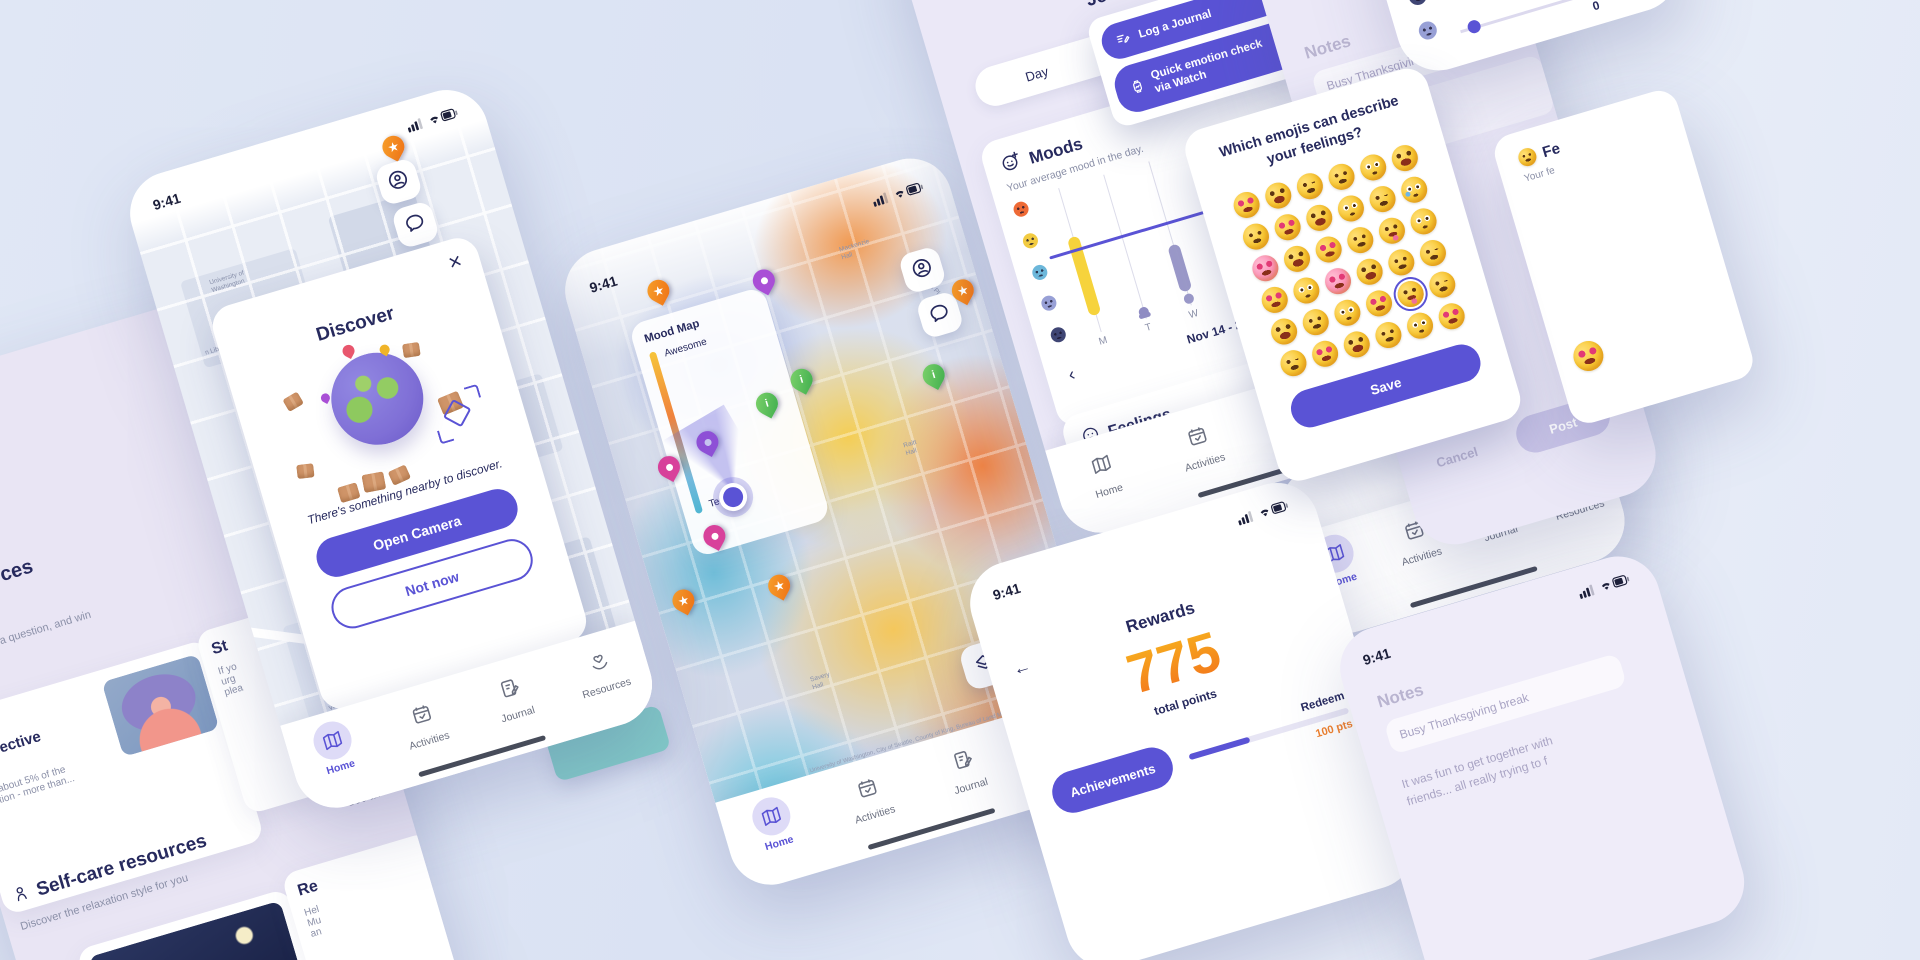  Describe the element at coordinates (1457, 457) in the screenshot. I see `cancel-button: Cancel` at that location.